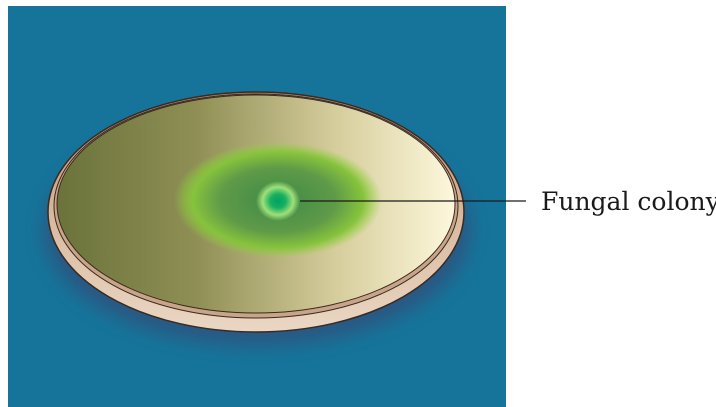 Image resolution: width=716 pixels, height=407 pixels. Describe the element at coordinates (628, 201) in the screenshot. I see `fungal-colony-label: Fungal colony` at that location.